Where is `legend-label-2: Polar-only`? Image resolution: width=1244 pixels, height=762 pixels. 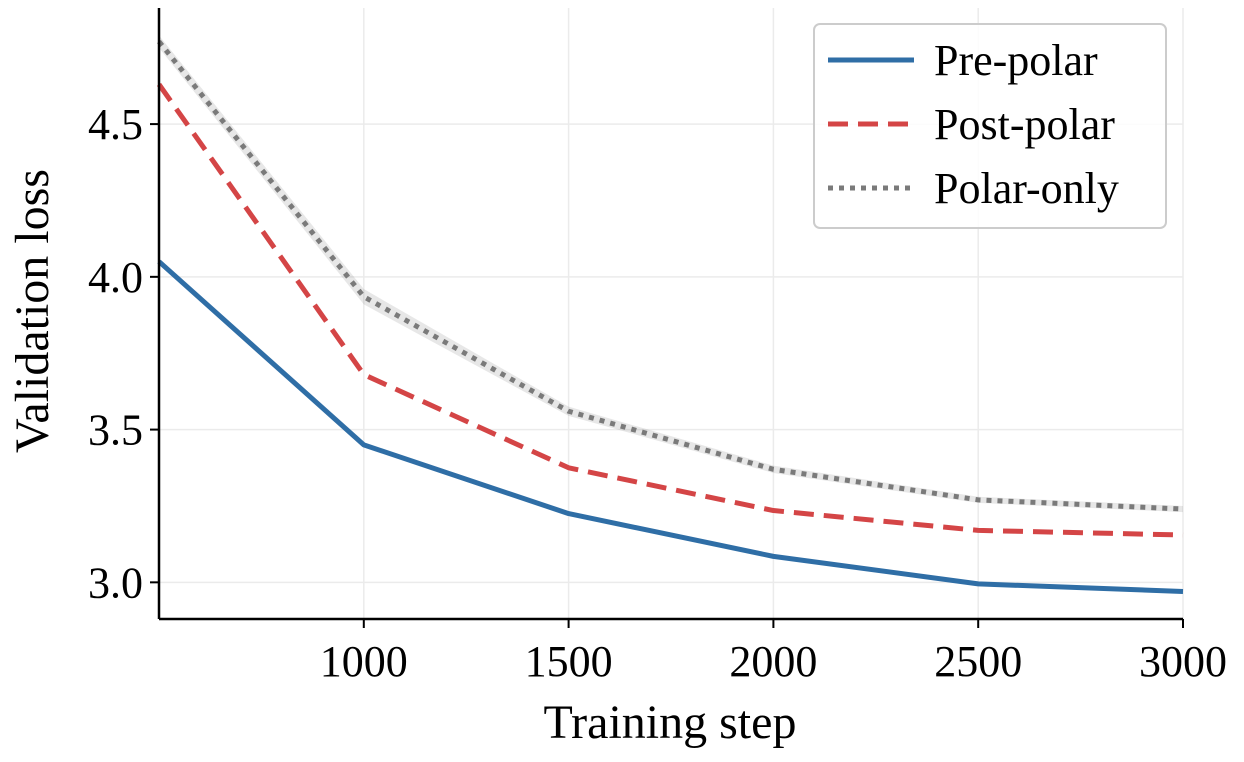 legend-label-2: Polar-only is located at coordinates (1026, 188).